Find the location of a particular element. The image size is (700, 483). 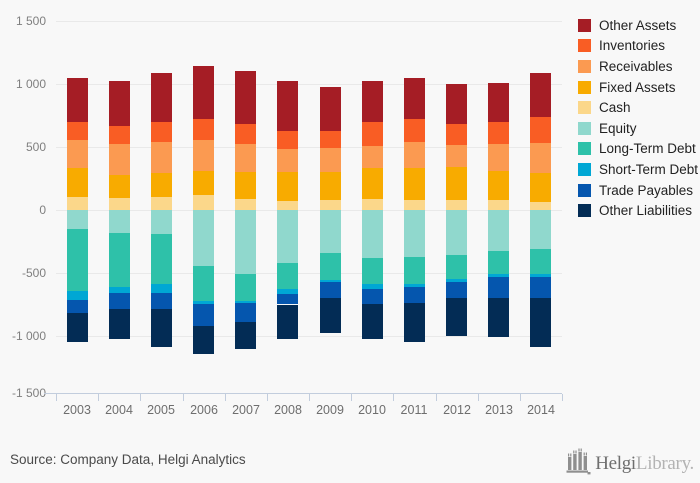

legend-item-short-term-debt: Short-Term Debt is located at coordinates (638, 169).